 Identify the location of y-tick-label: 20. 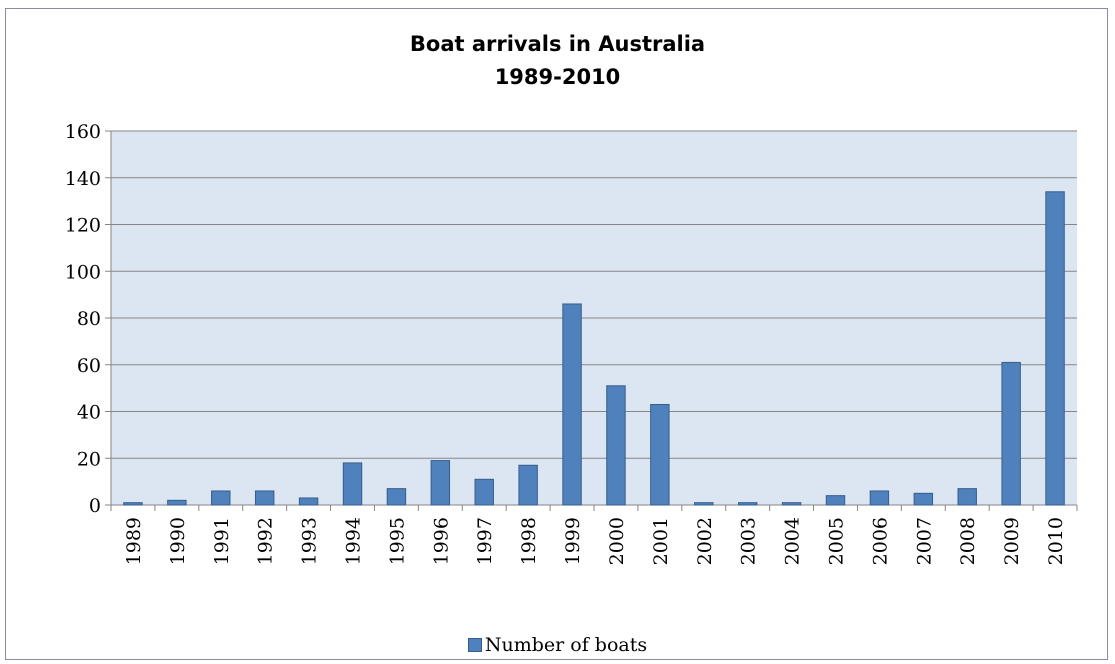
(89, 459).